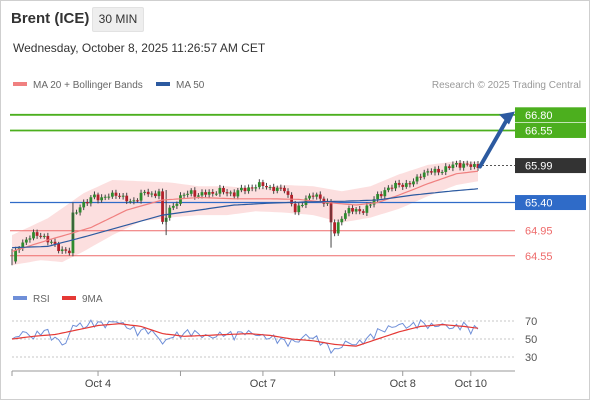 This screenshot has width=590, height=400. I want to click on 9ma-swatch, so click(69, 298).